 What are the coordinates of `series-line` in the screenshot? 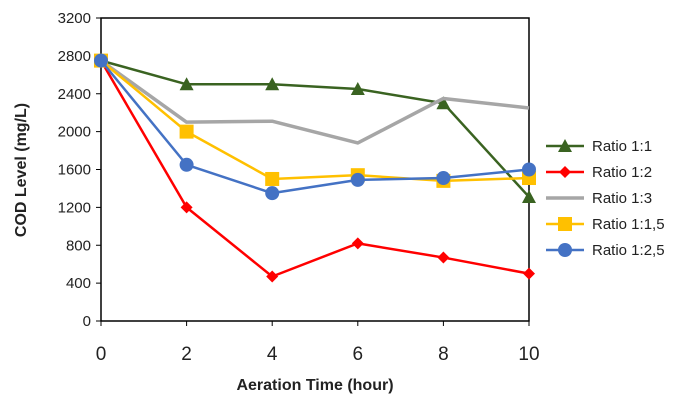 It's located at (314, 102).